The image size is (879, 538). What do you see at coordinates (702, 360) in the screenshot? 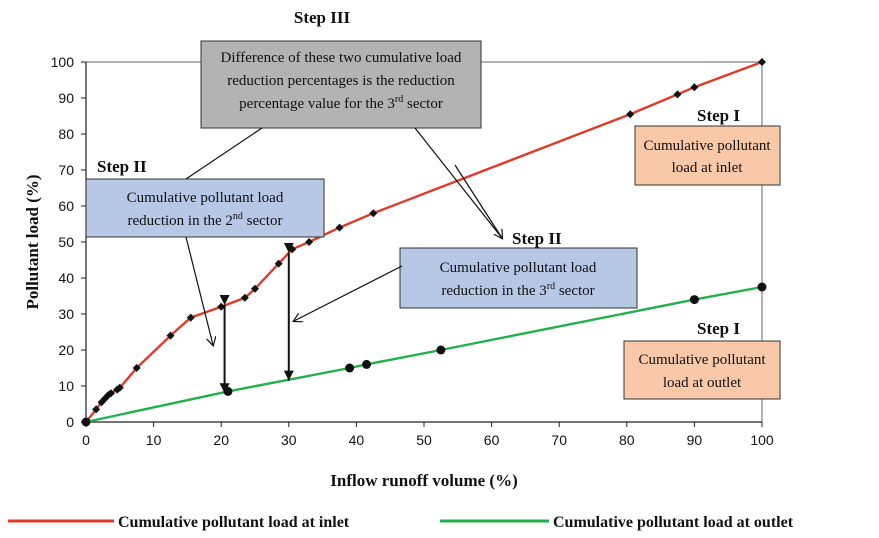
I see `step1-outlet-line-1: Cumulative pollutant` at bounding box center [702, 360].